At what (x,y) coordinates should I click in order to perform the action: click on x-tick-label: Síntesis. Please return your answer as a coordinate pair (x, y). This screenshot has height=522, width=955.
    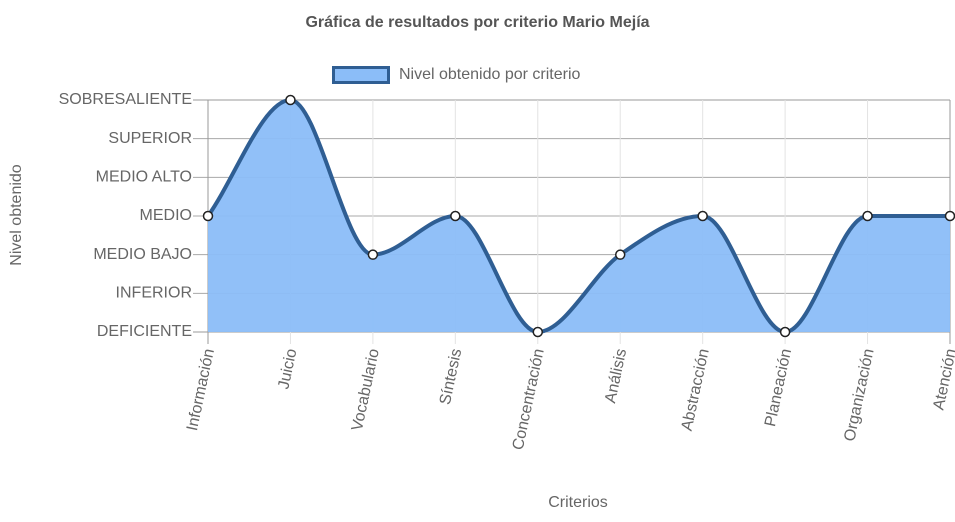
    Looking at the image, I should click on (451, 376).